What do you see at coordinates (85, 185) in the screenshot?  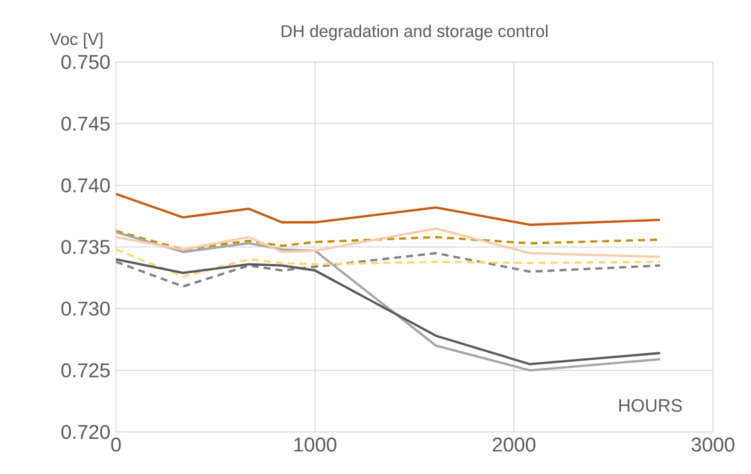 I see `y-tick-label: 0.740` at bounding box center [85, 185].